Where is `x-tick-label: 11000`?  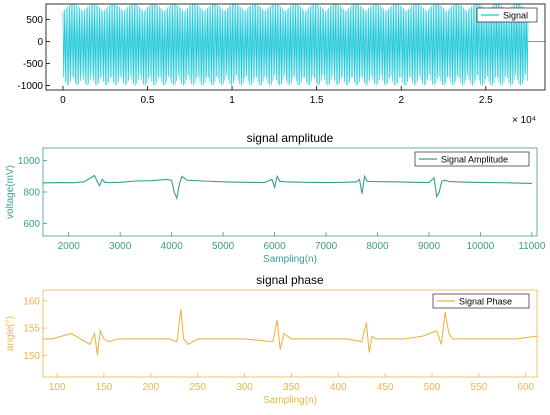 x-tick-label: 11000 is located at coordinates (532, 246).